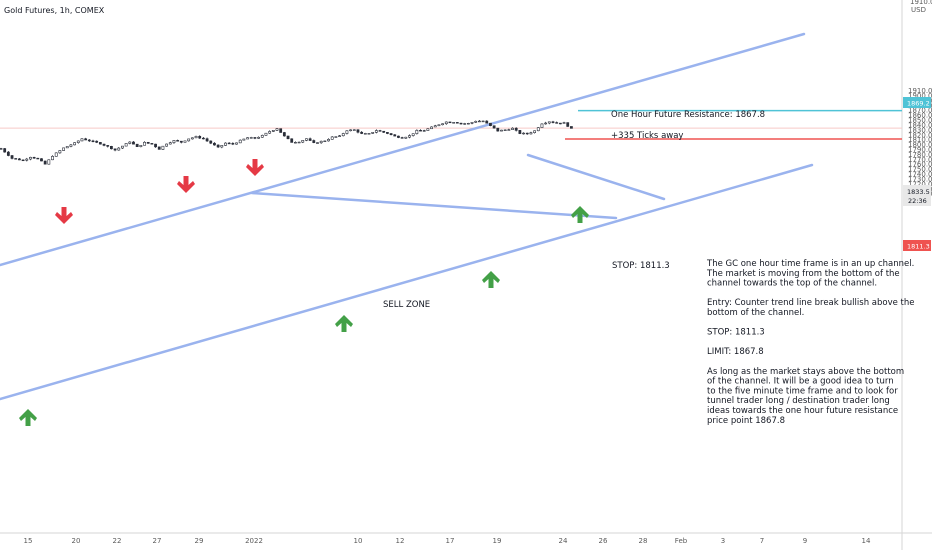 The height and width of the screenshot is (550, 932). Describe the element at coordinates (466, 538) in the screenshot. I see `time-axis: 15 20 22 27 29 2022 10 12 17 19 24 26 28 Feb 3 7 9 14` at that location.